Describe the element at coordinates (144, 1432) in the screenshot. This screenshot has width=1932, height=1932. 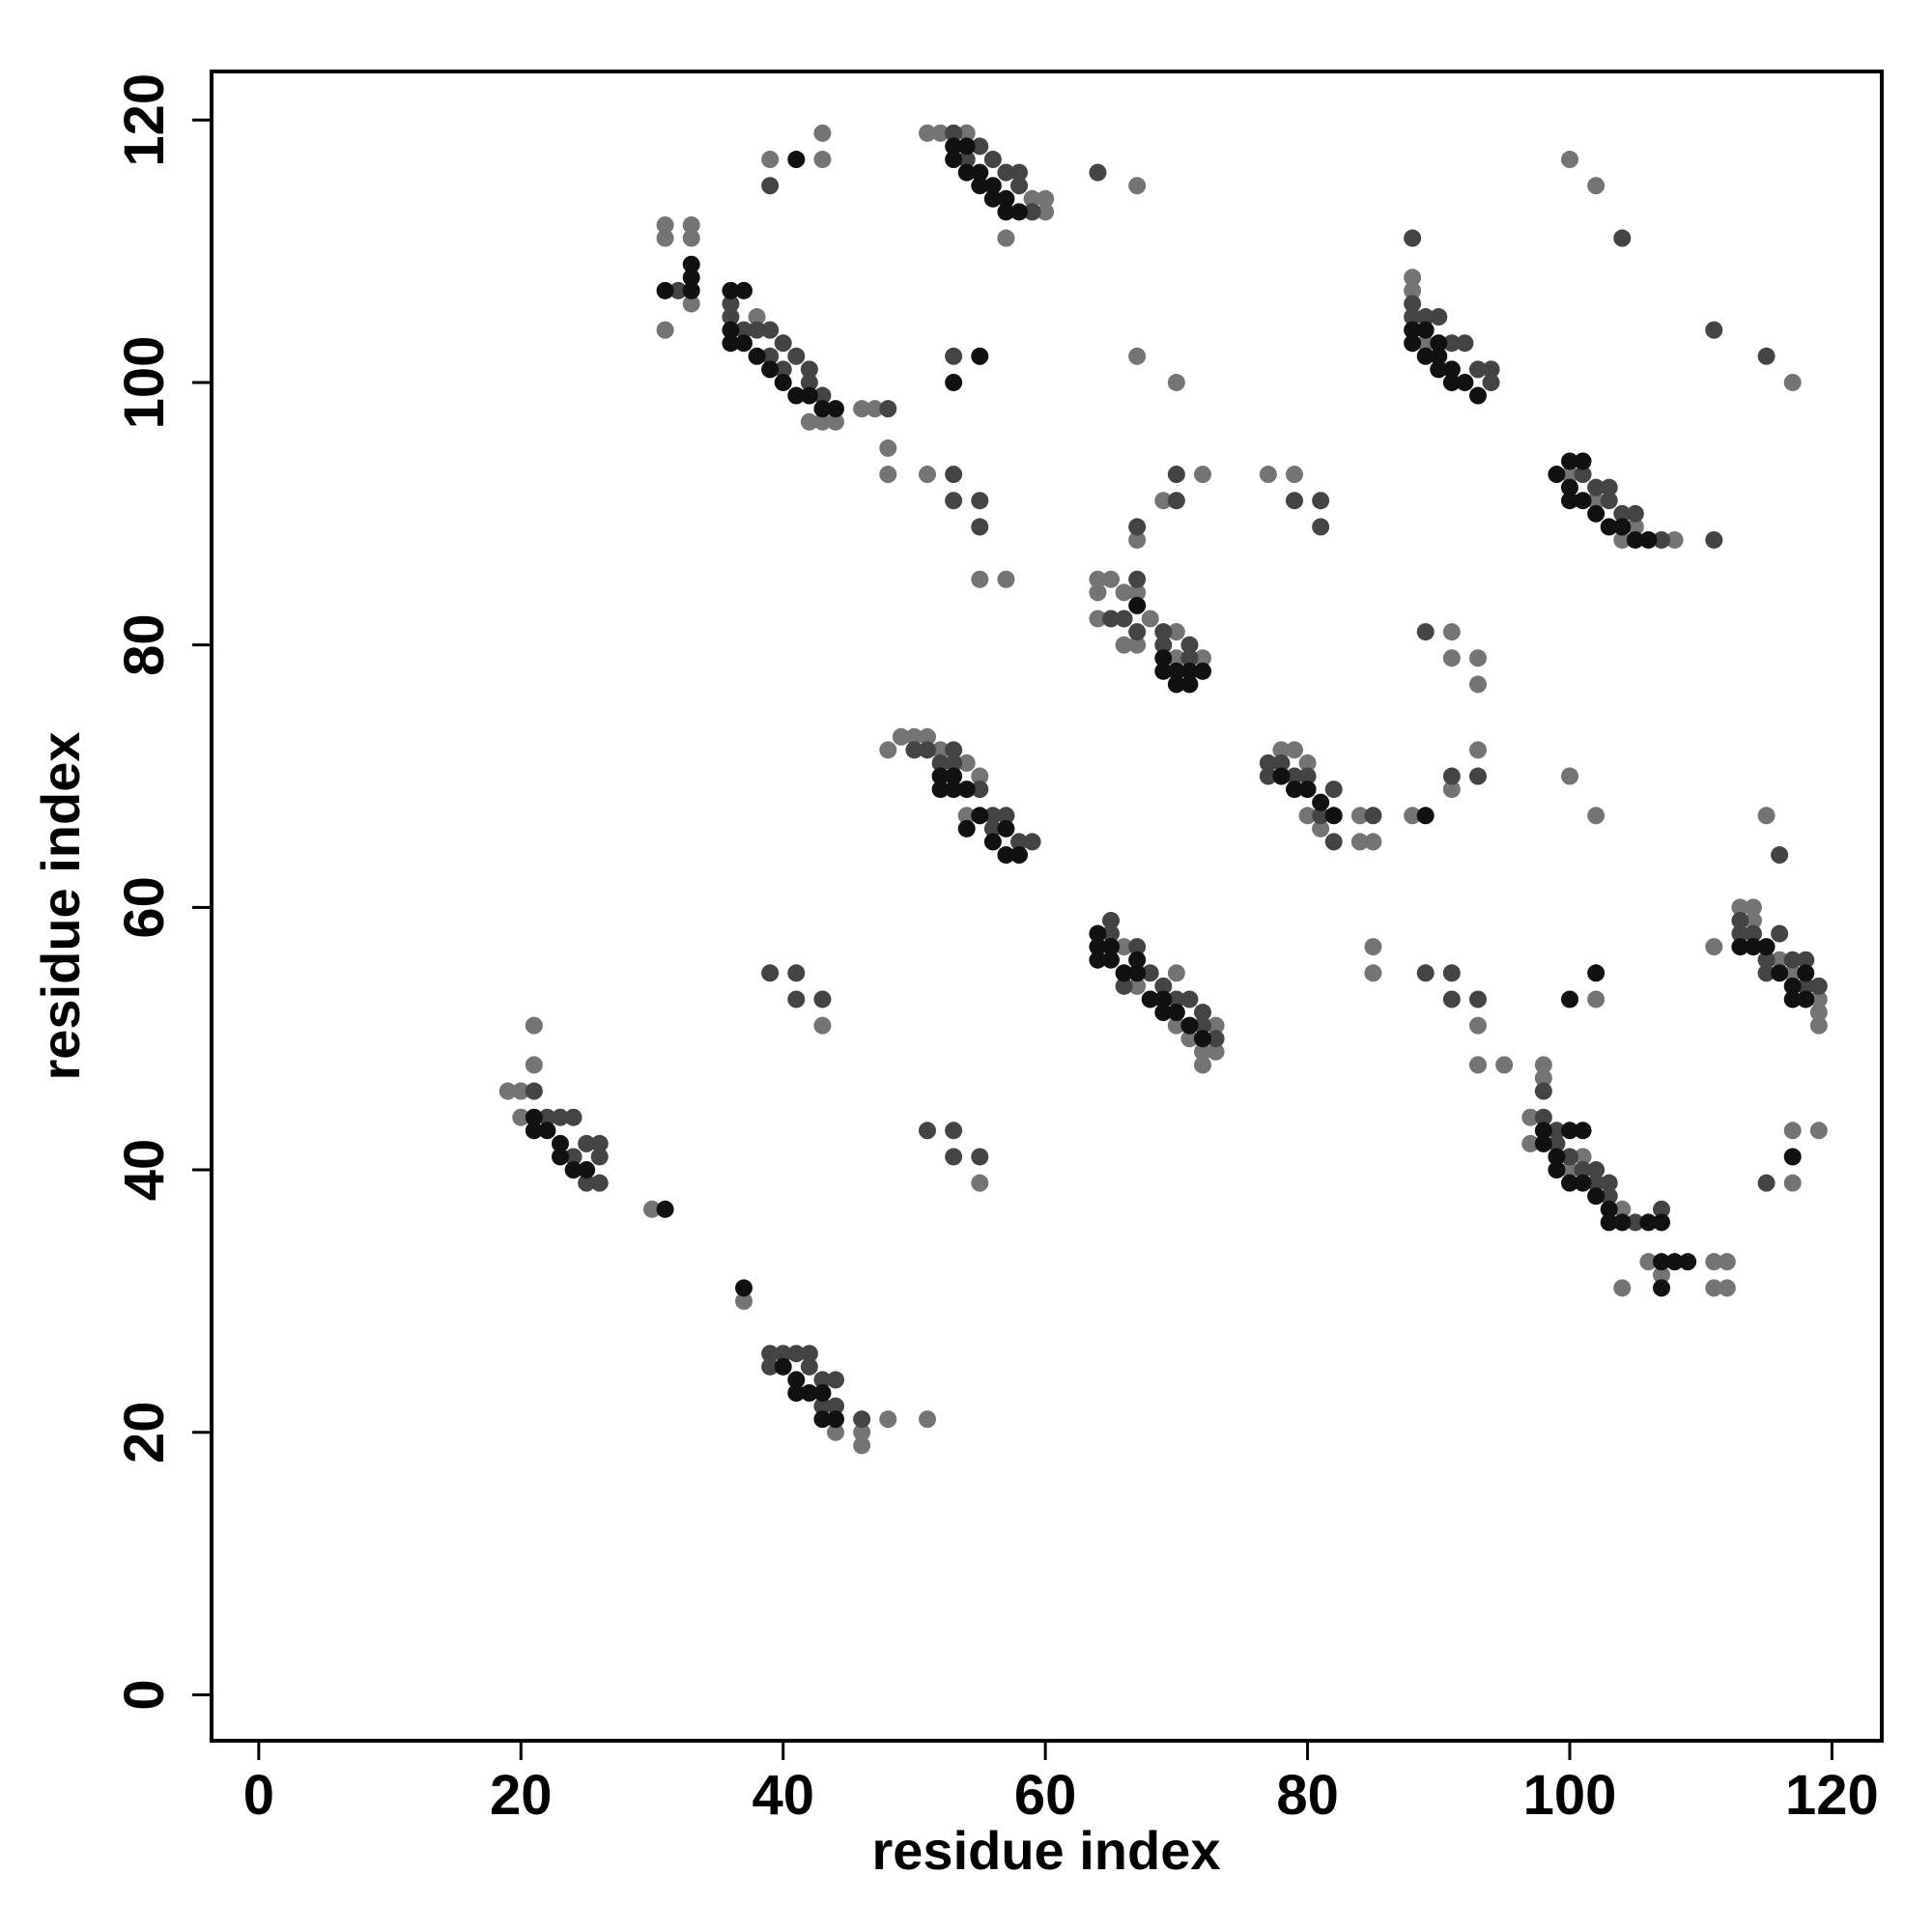
I see `y-tick-label: 20` at that location.